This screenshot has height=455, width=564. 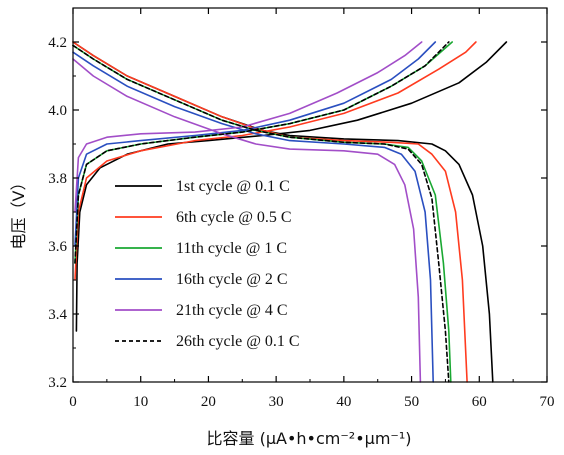 I want to click on x-tick-label: 50, so click(x=411, y=402).